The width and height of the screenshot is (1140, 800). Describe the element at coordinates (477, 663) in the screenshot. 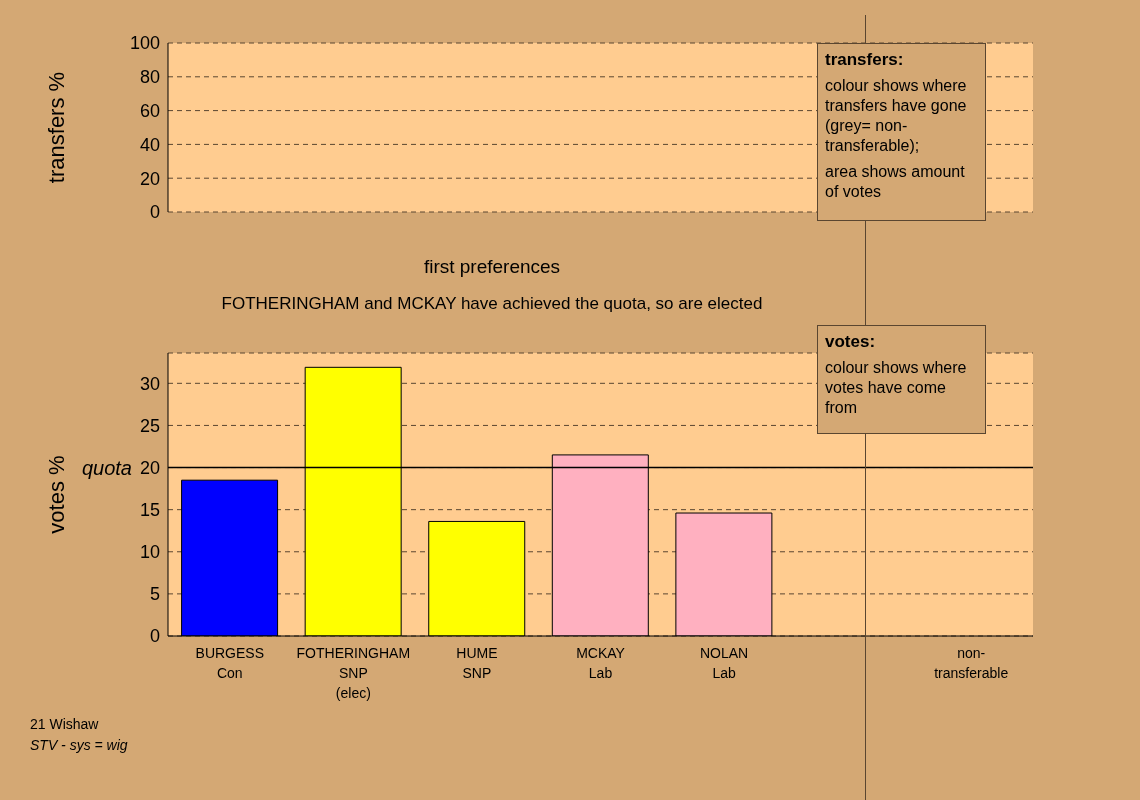

I see `x-tick-label: HUME SNP` at that location.